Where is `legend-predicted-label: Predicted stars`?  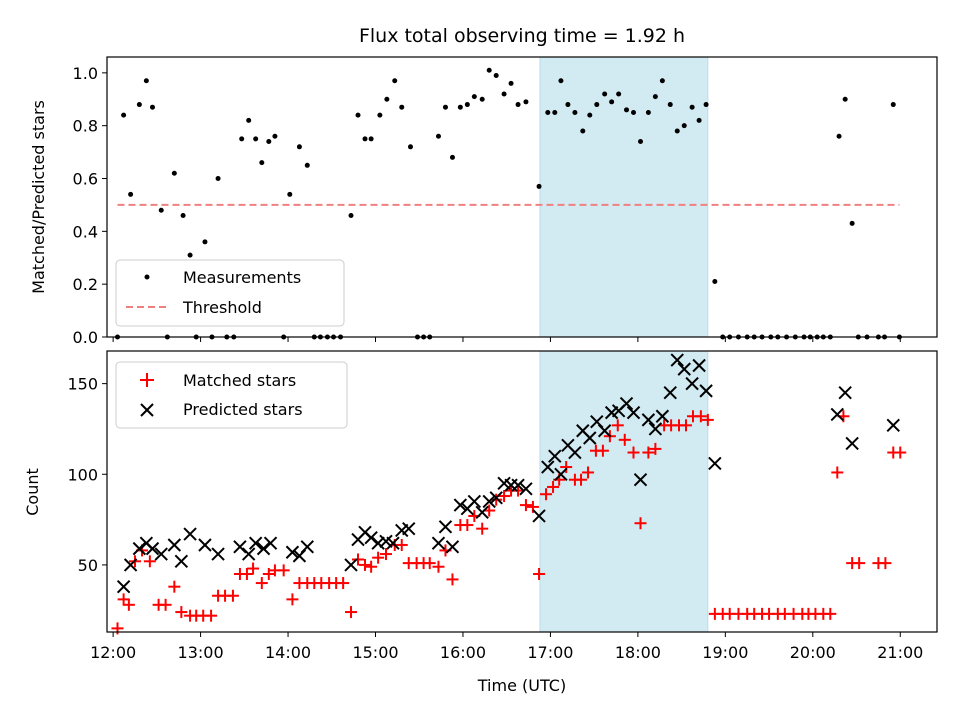
legend-predicted-label: Predicted stars is located at coordinates (243, 409).